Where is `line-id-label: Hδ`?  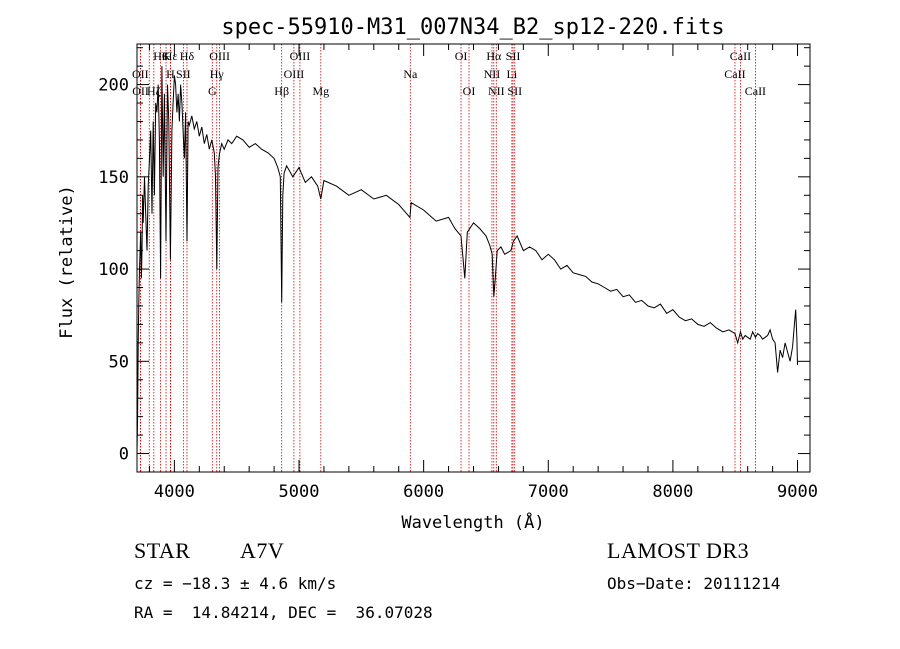 line-id-label: Hδ is located at coordinates (187, 56).